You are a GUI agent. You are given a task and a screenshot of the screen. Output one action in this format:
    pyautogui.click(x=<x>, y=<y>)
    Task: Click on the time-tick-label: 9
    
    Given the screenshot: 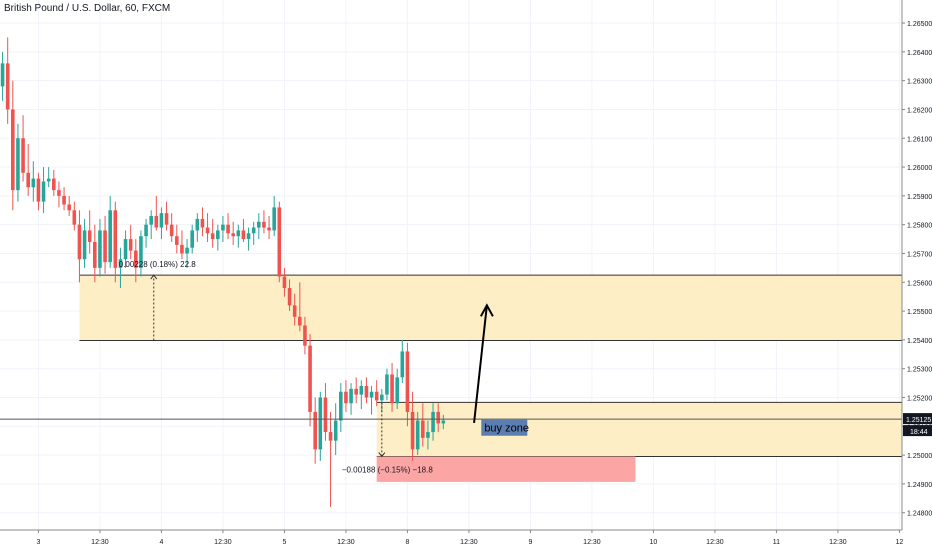 What is the action you would take?
    pyautogui.click(x=530, y=542)
    